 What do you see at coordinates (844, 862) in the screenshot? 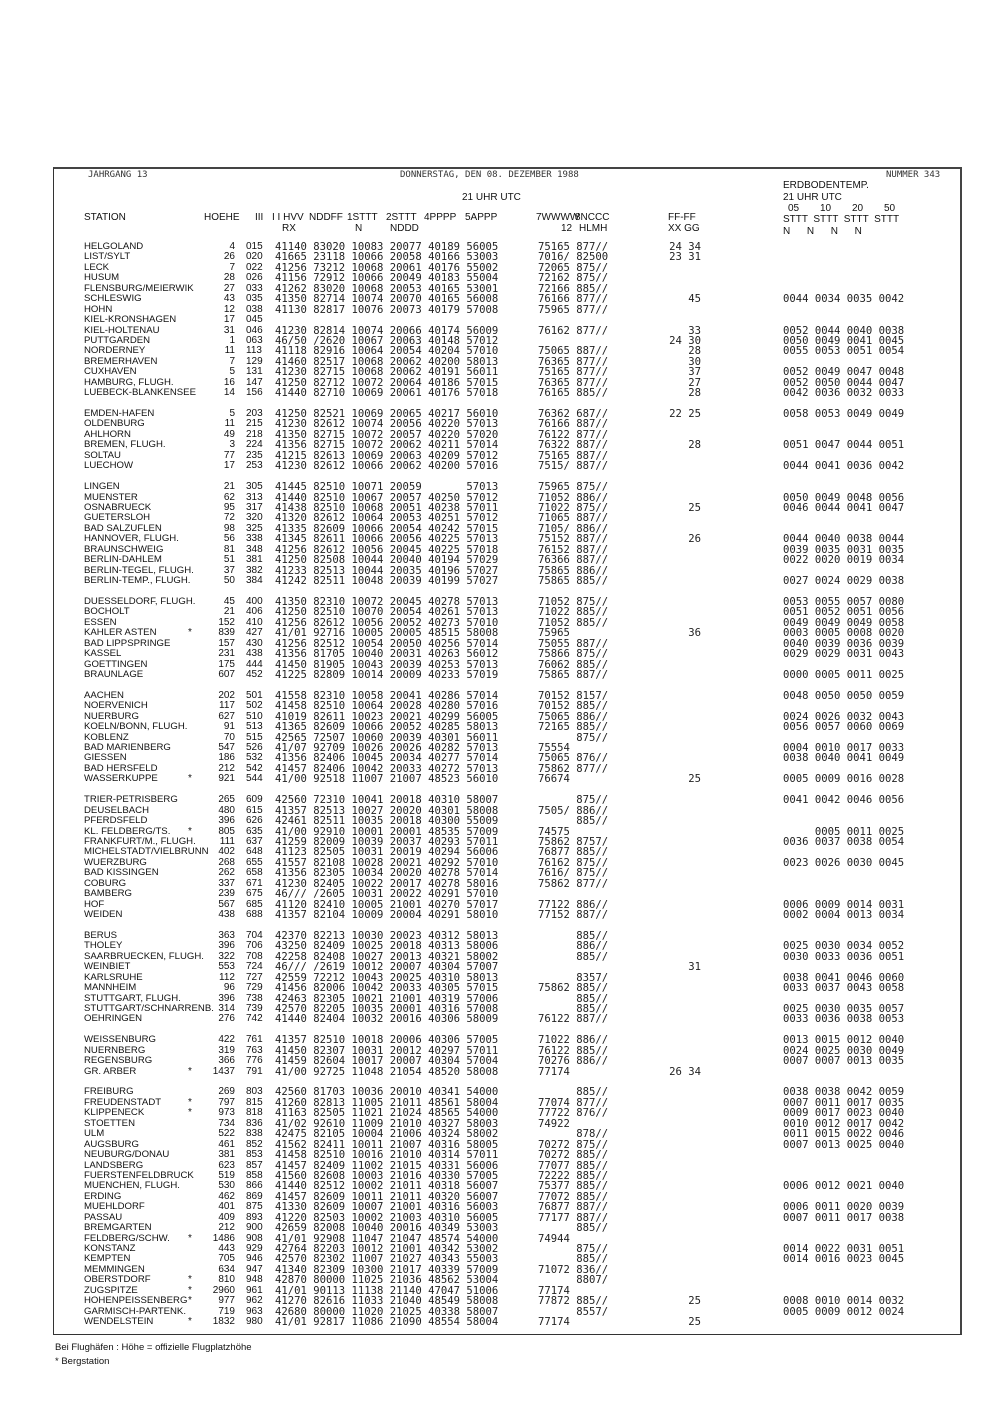
I see `soil-temperatures: 0023 0026 0030 0045` at bounding box center [844, 862].